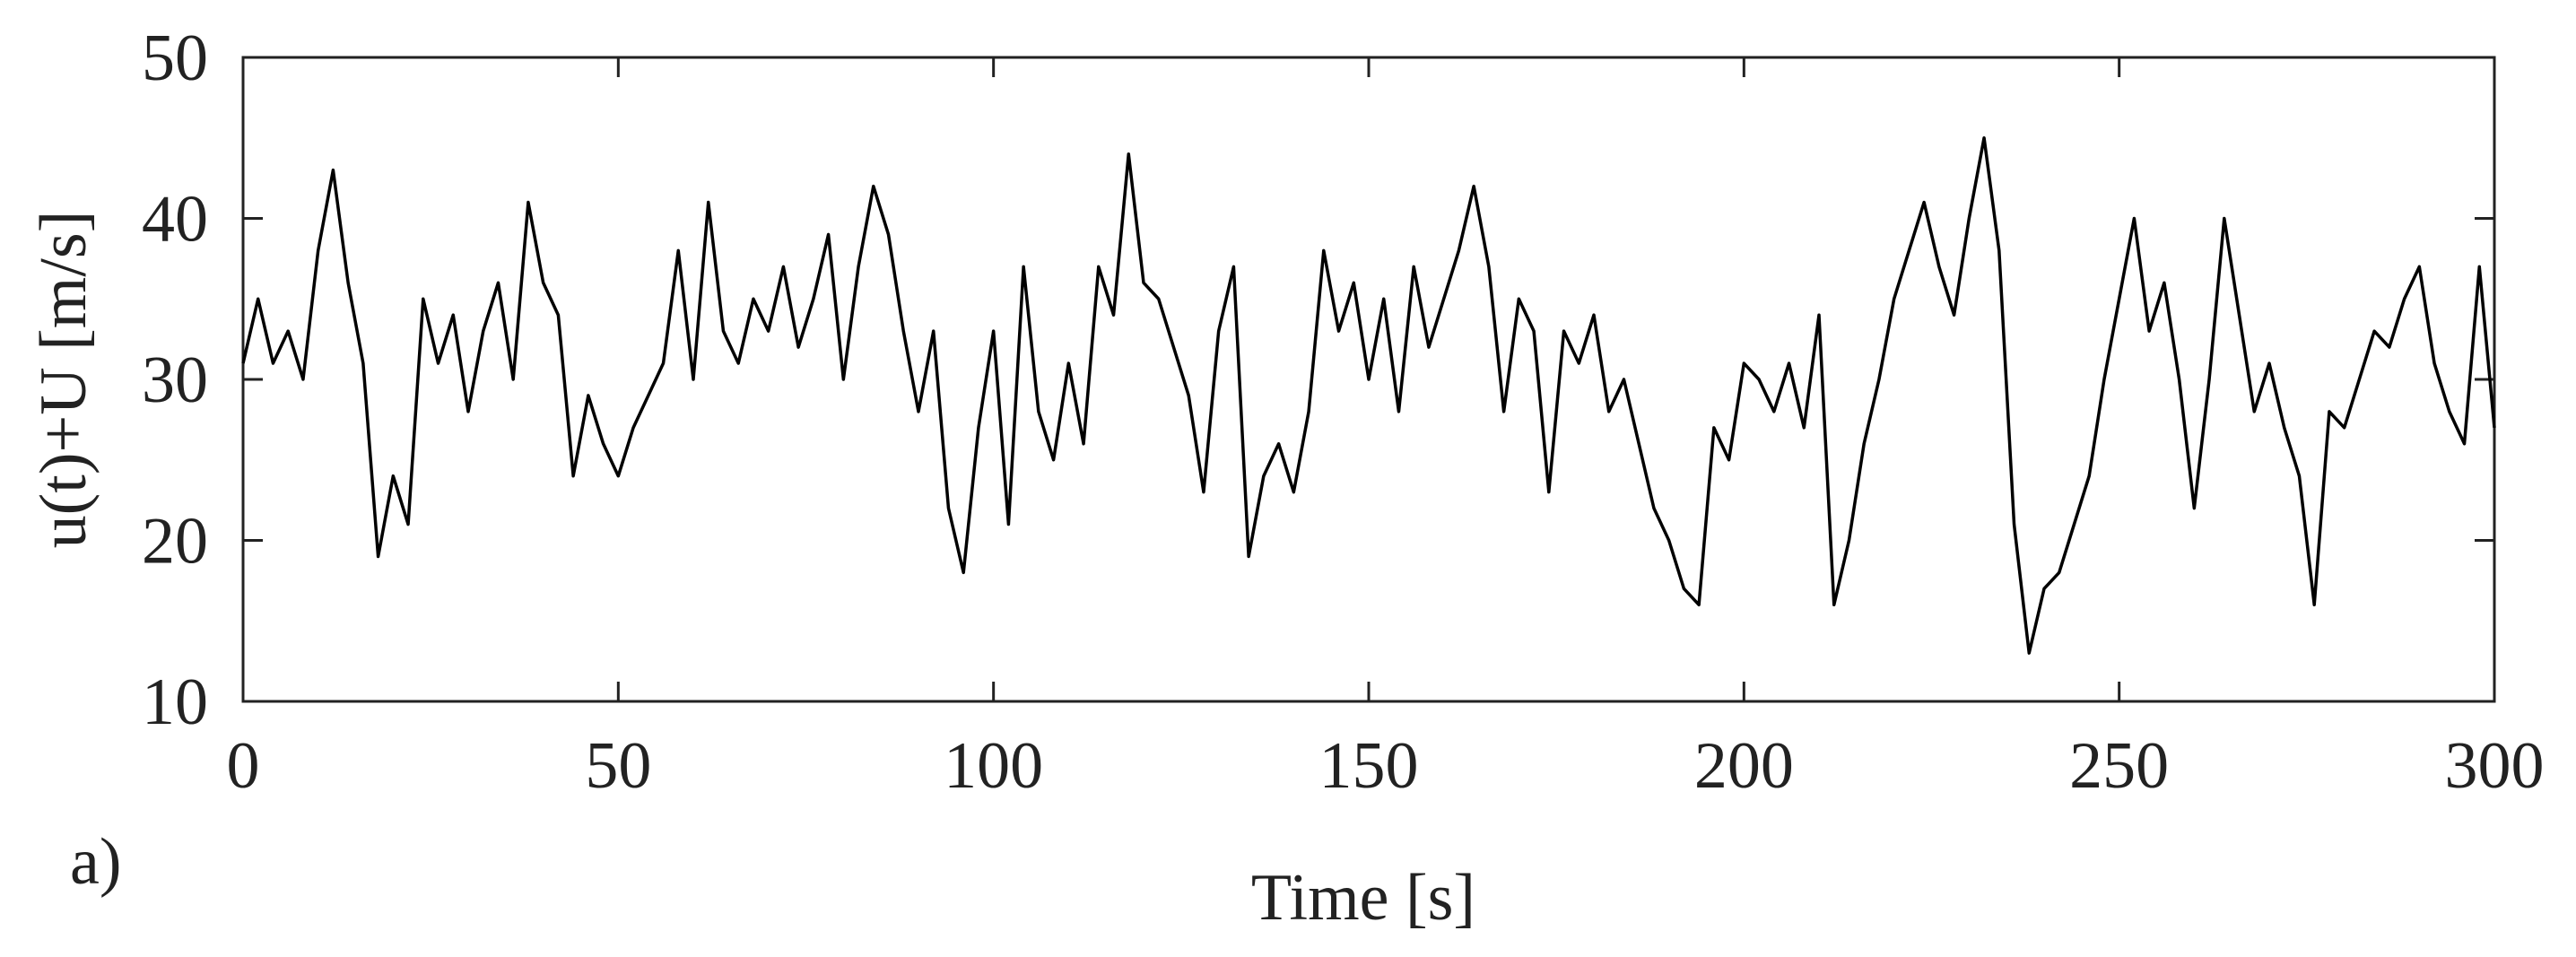 The width and height of the screenshot is (2576, 957). What do you see at coordinates (243, 766) in the screenshot?
I see `x-tick-label: 0` at bounding box center [243, 766].